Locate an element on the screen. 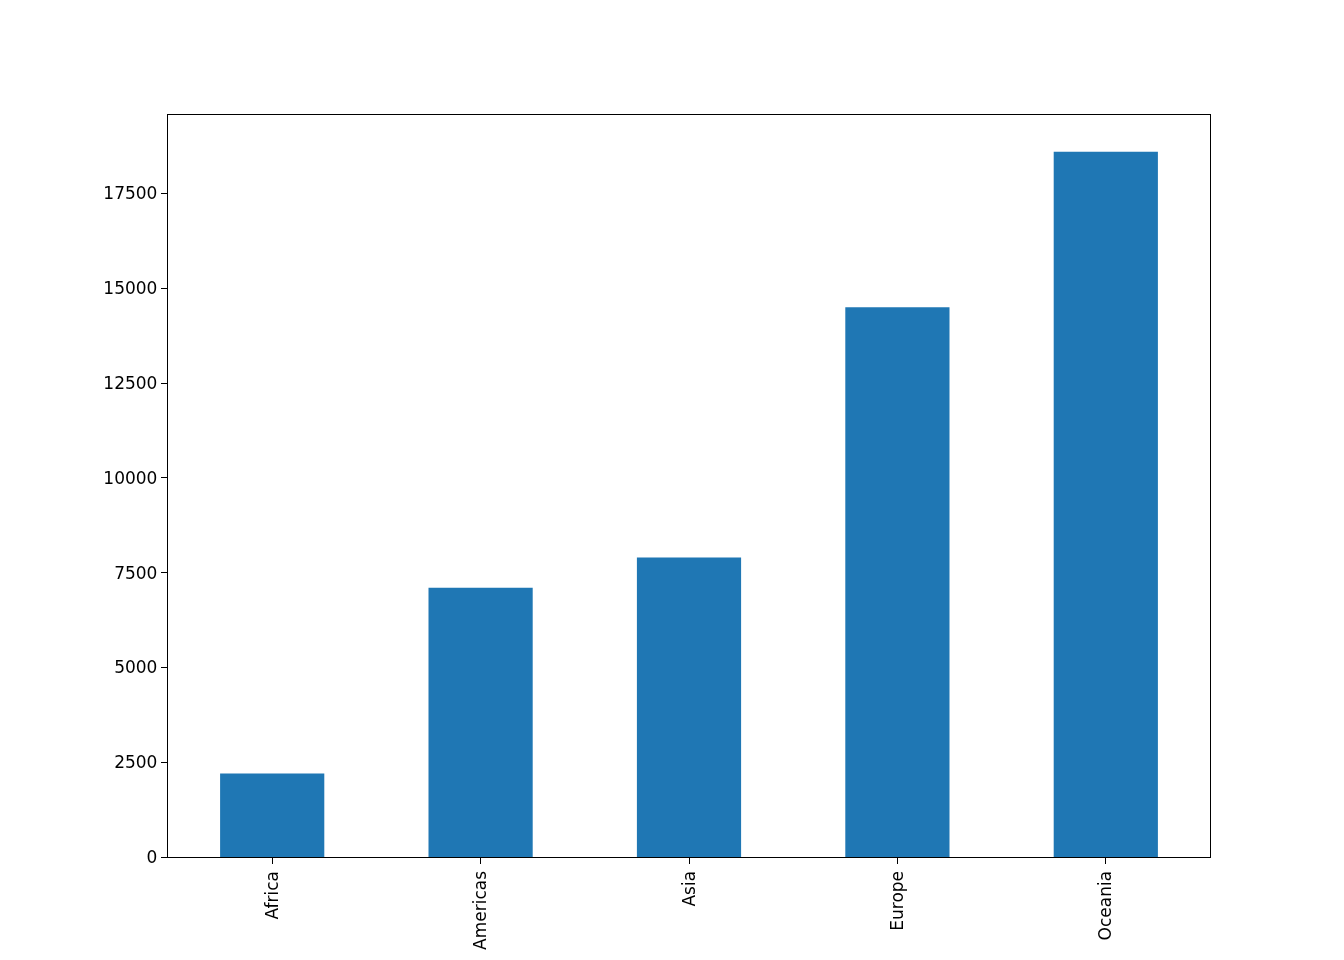  y-tick-label: 15000 is located at coordinates (130, 288).